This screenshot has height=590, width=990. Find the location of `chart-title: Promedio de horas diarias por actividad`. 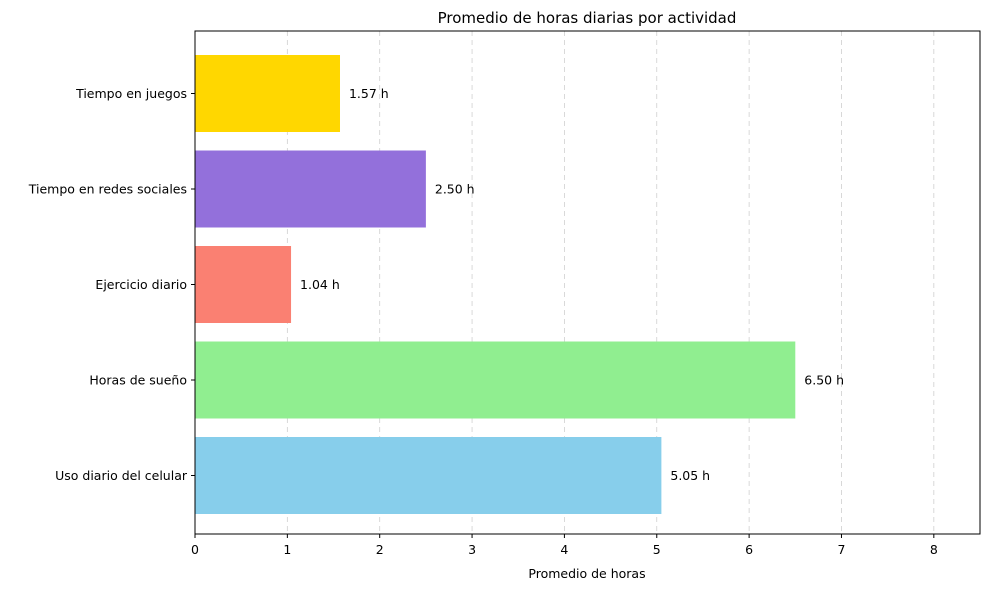

chart-title: Promedio de horas diarias por actividad is located at coordinates (587, 18).